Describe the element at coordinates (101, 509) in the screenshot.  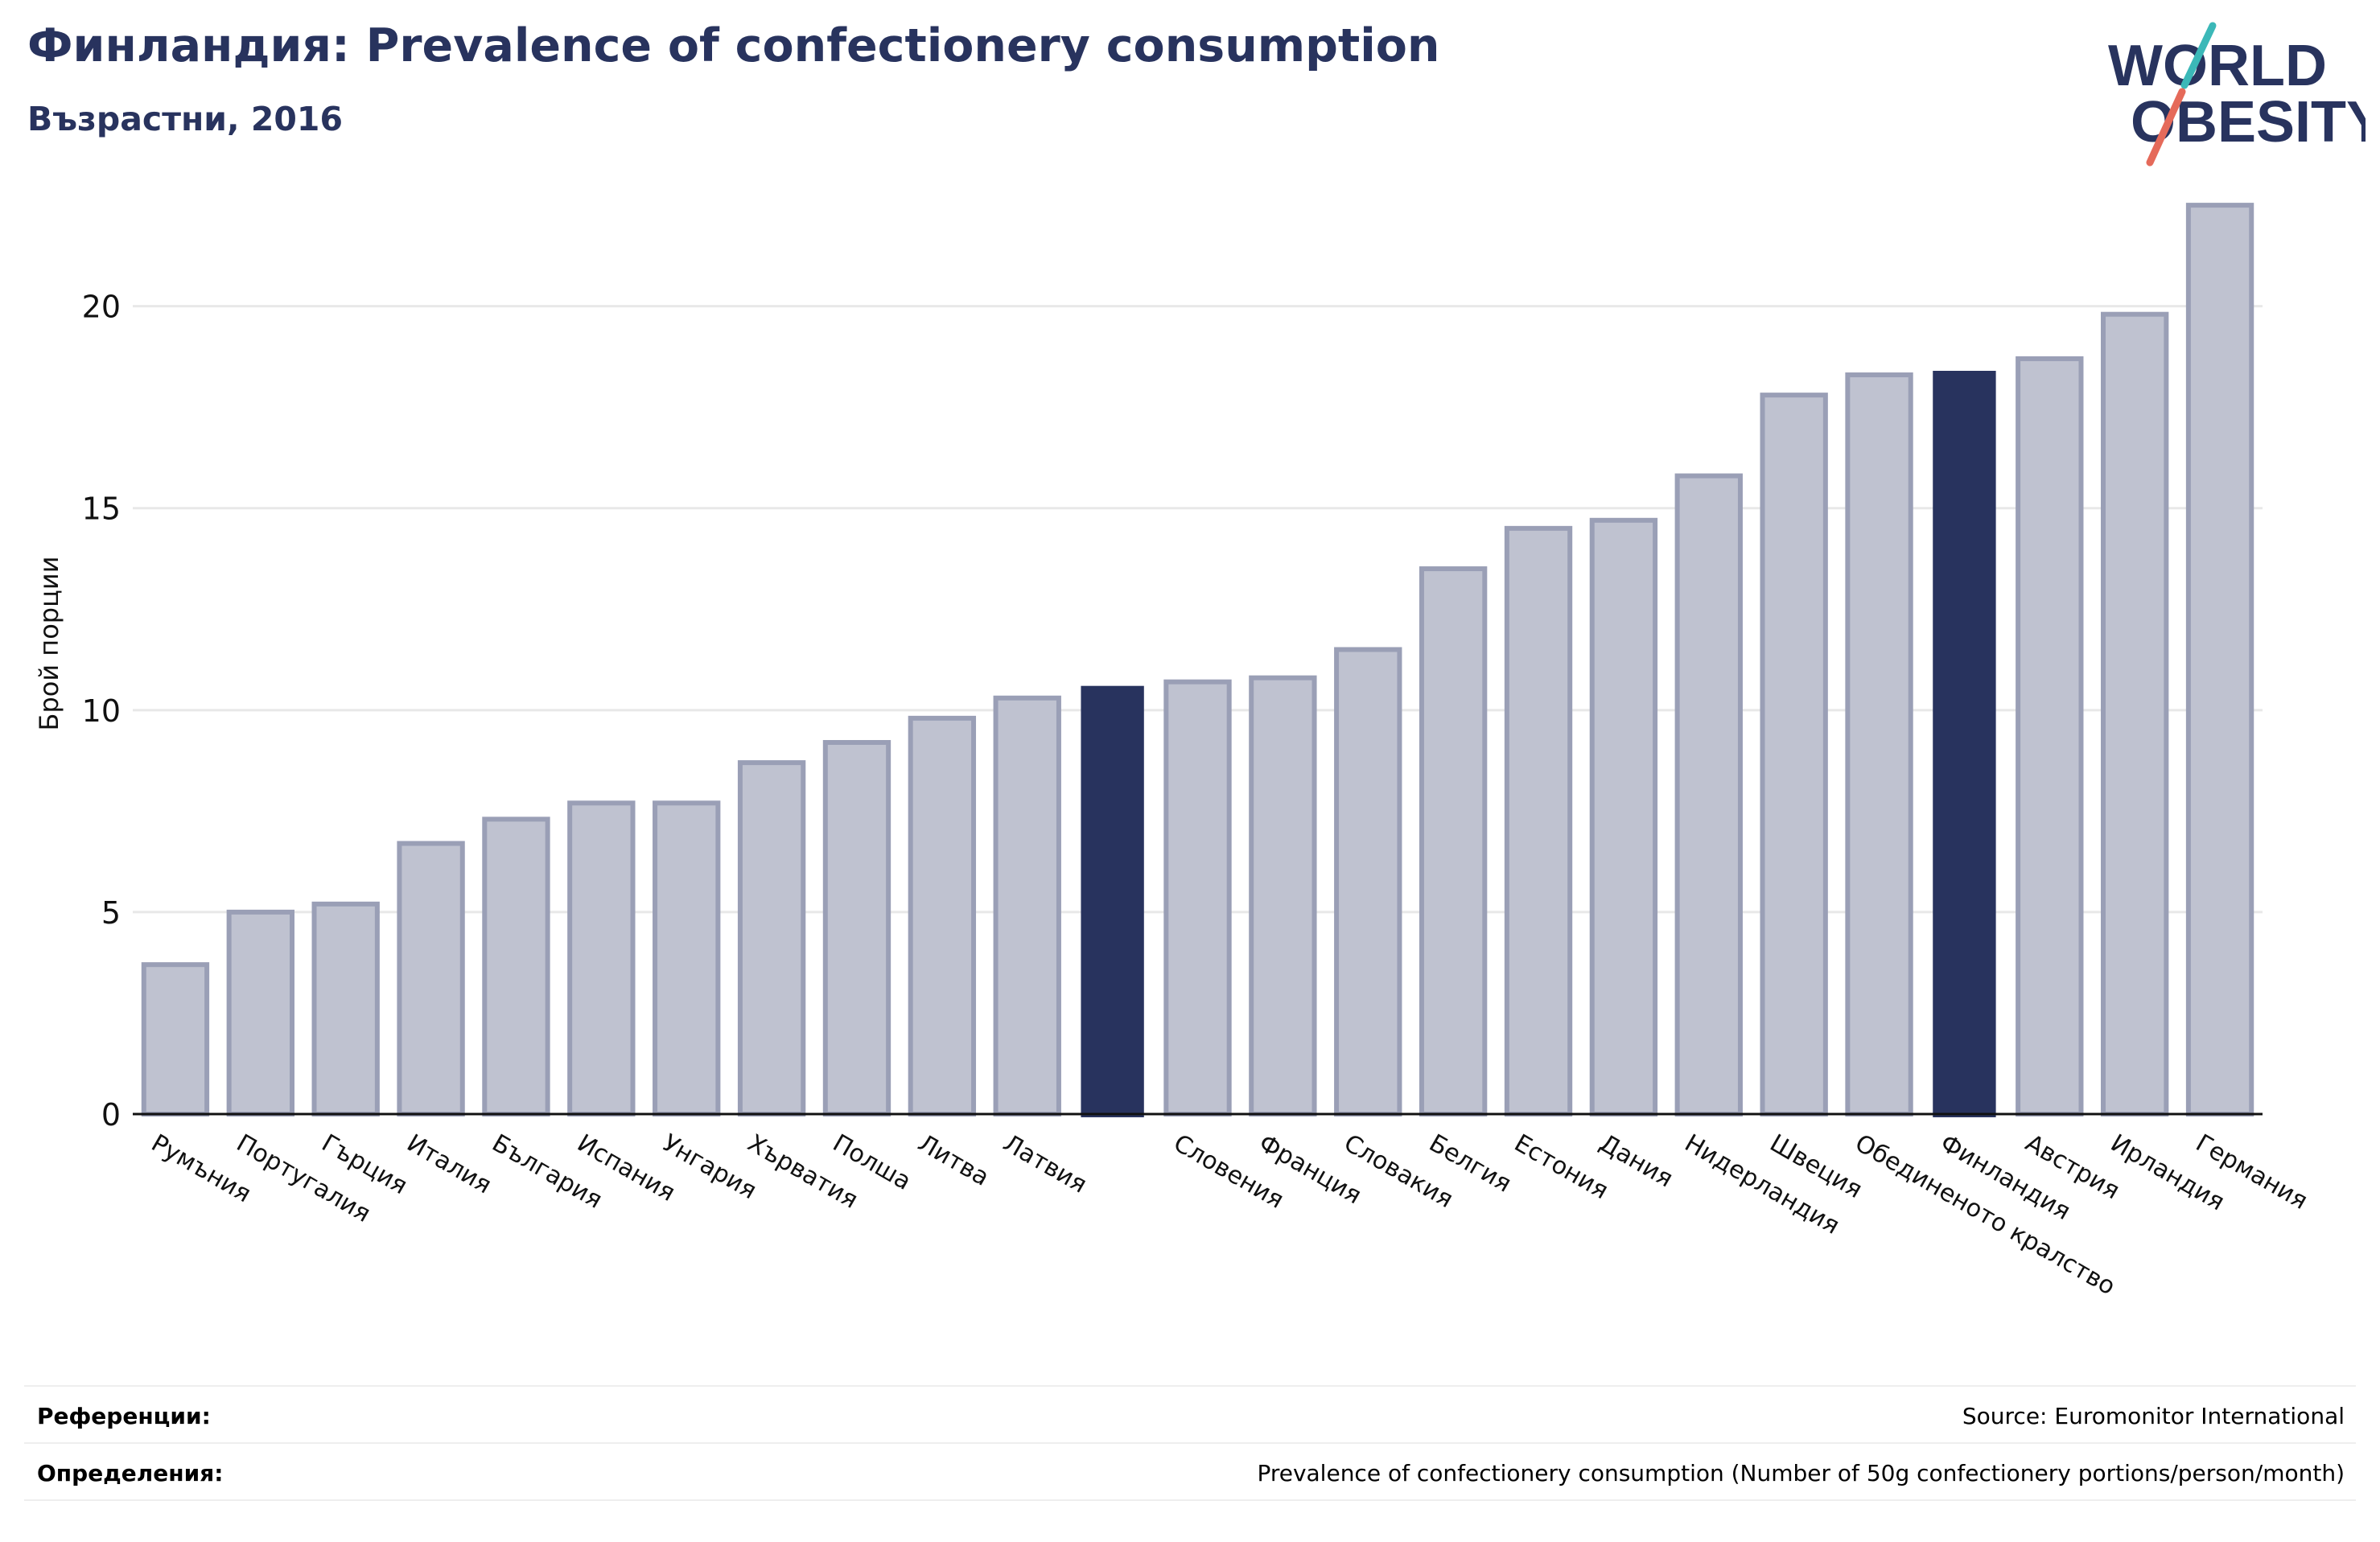
I see `y-tick-label: 15` at that location.